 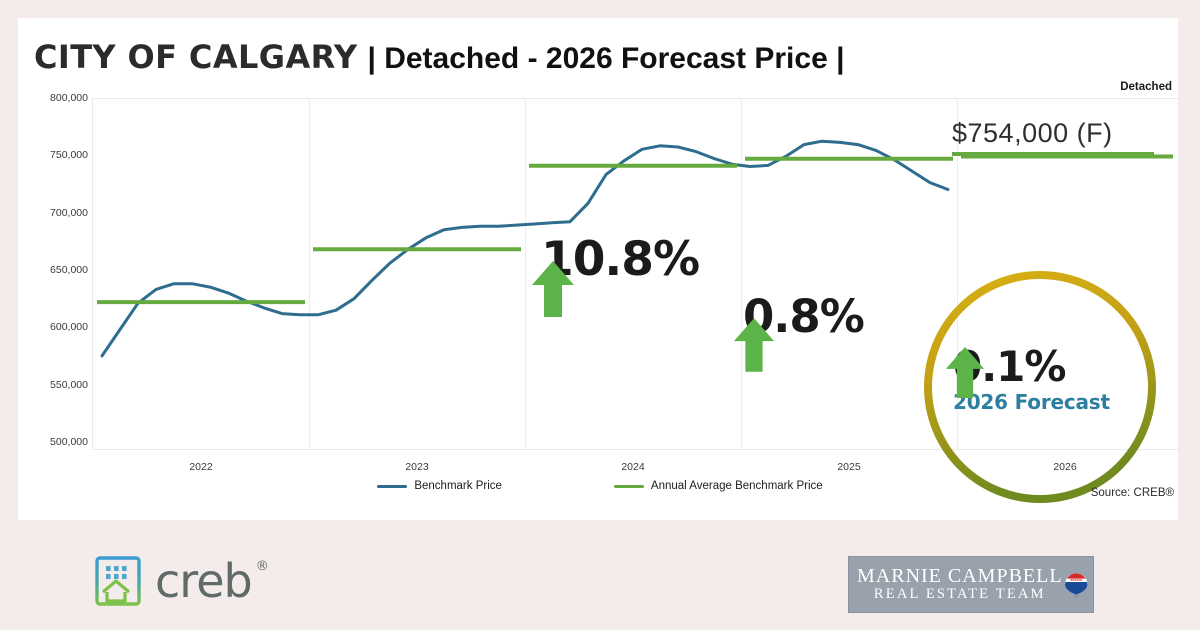 What do you see at coordinates (458, 486) in the screenshot?
I see `legend-label-benchmark: Benchmark Price` at bounding box center [458, 486].